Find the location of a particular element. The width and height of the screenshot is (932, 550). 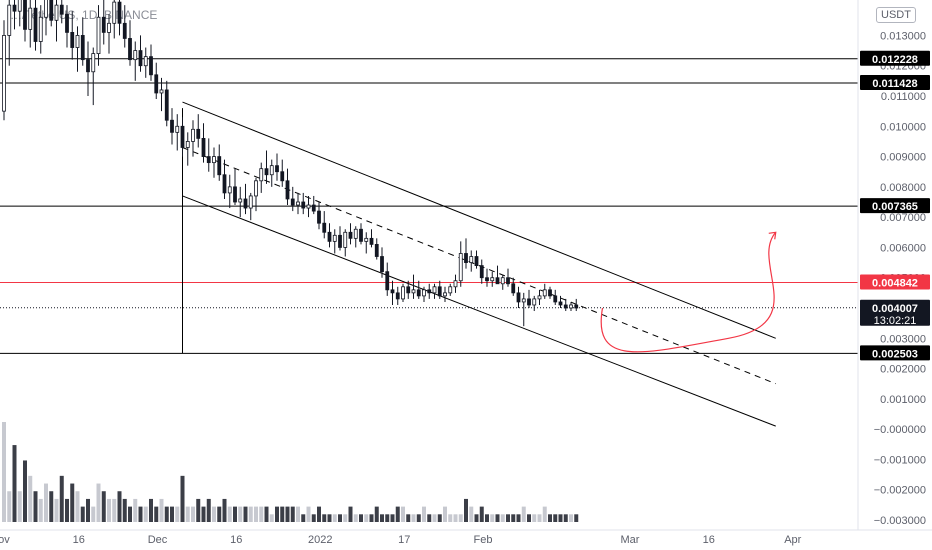

price-tick-label: −0.000000 is located at coordinates (900, 430).